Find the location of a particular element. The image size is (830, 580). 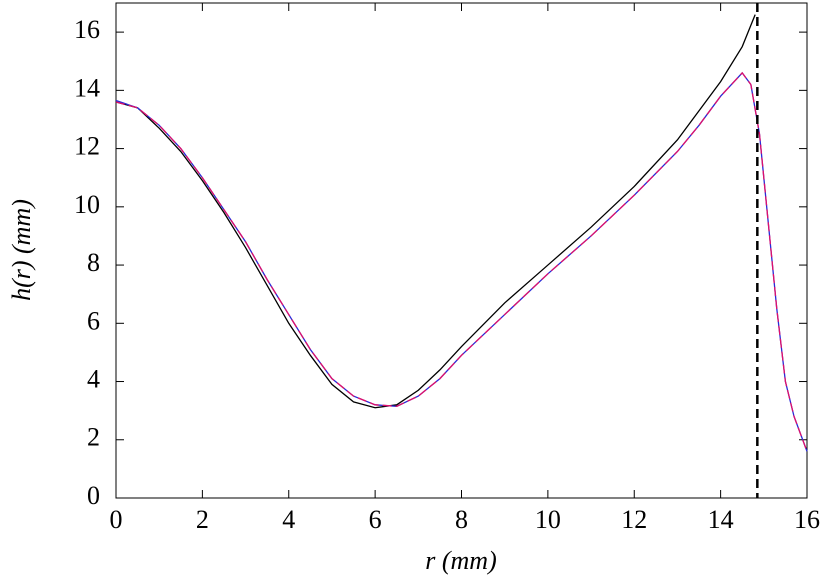

x-axis-label: r (mm) is located at coordinates (461, 560).